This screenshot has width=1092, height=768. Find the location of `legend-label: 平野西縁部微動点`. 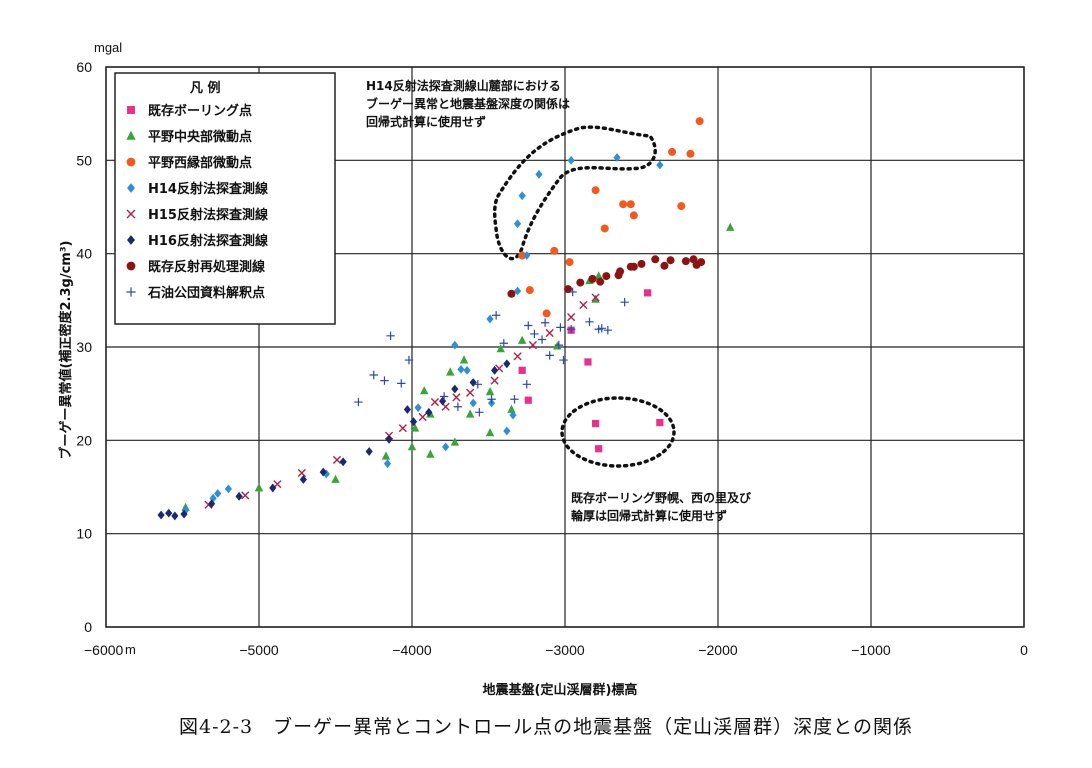

legend-label: 平野西縁部微動点 is located at coordinates (200, 163).